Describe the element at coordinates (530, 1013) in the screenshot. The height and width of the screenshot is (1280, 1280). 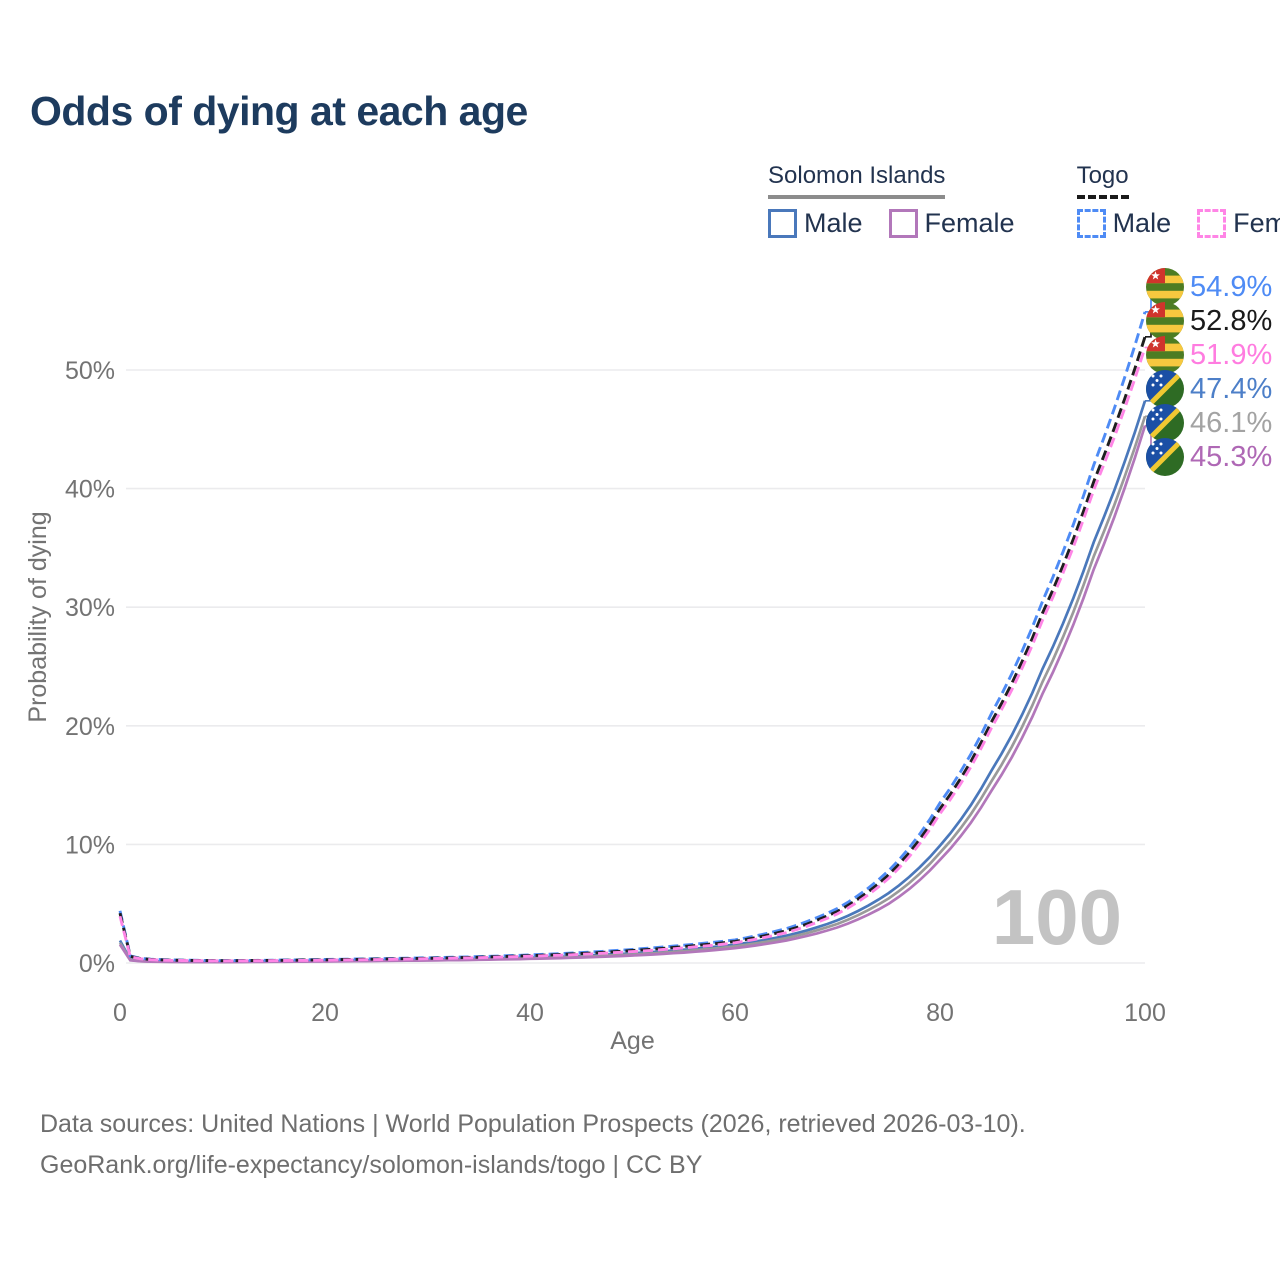
I see `x-tick-label: 40` at that location.